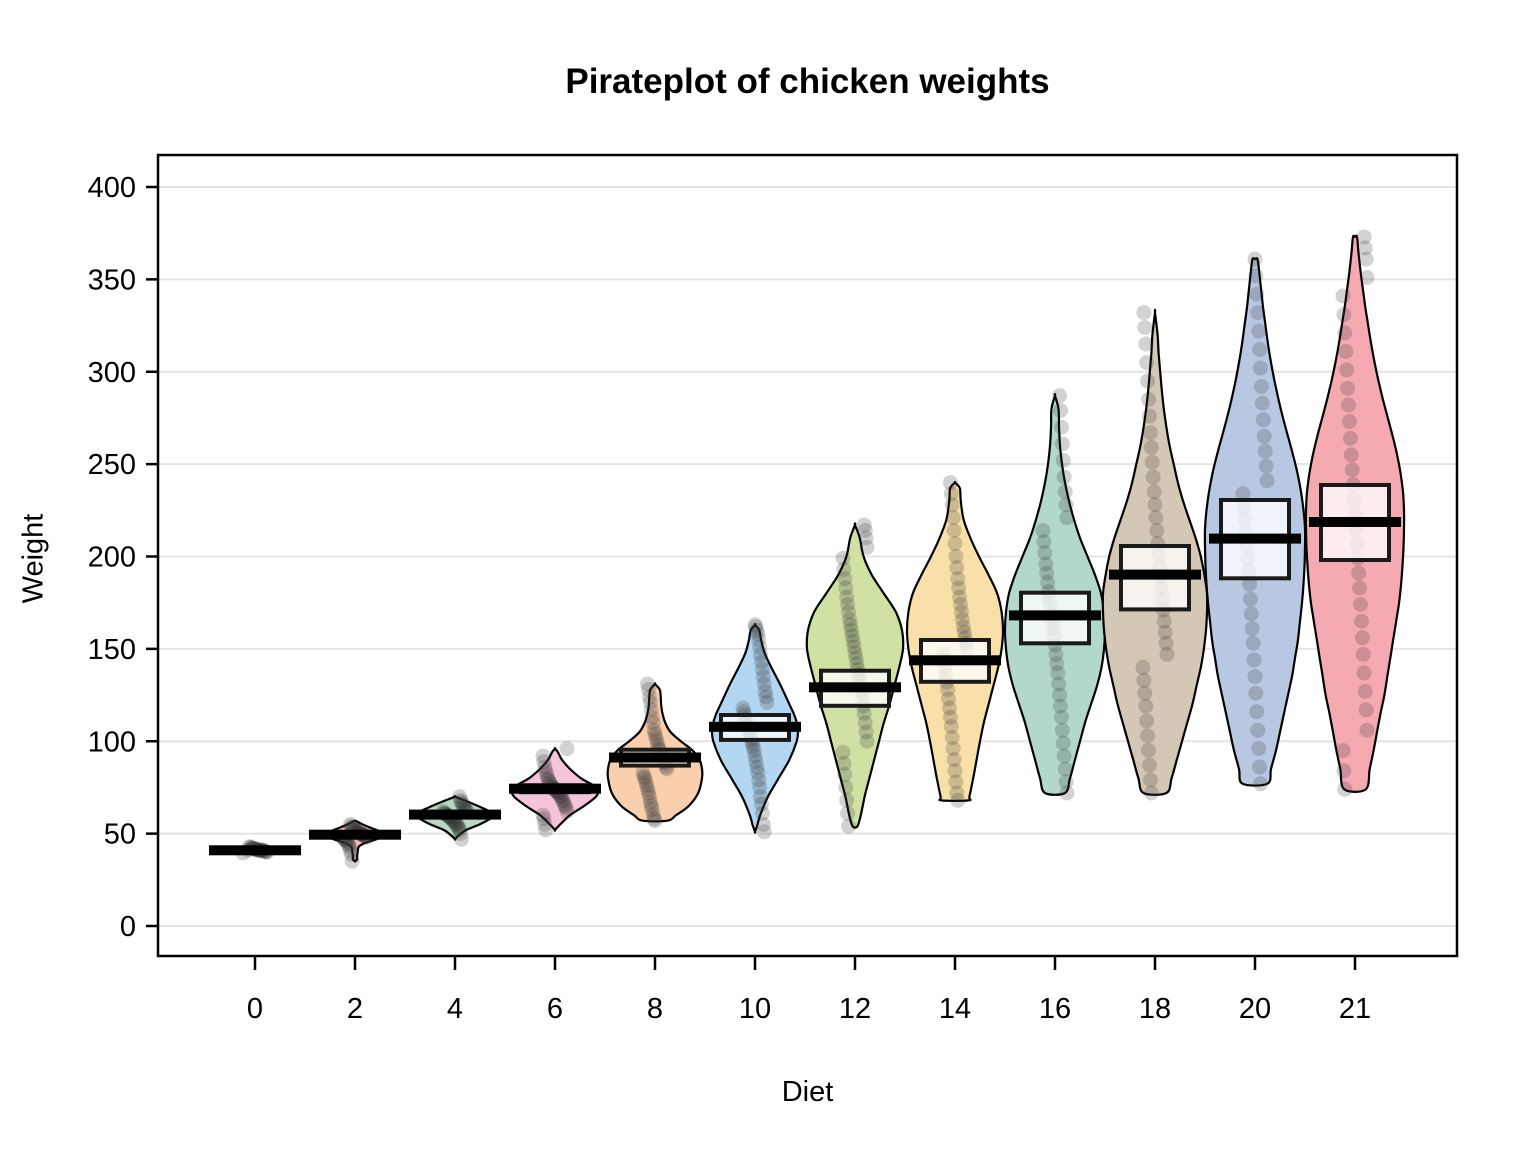  I want to click on x-tick-label: 10, so click(755, 1009).